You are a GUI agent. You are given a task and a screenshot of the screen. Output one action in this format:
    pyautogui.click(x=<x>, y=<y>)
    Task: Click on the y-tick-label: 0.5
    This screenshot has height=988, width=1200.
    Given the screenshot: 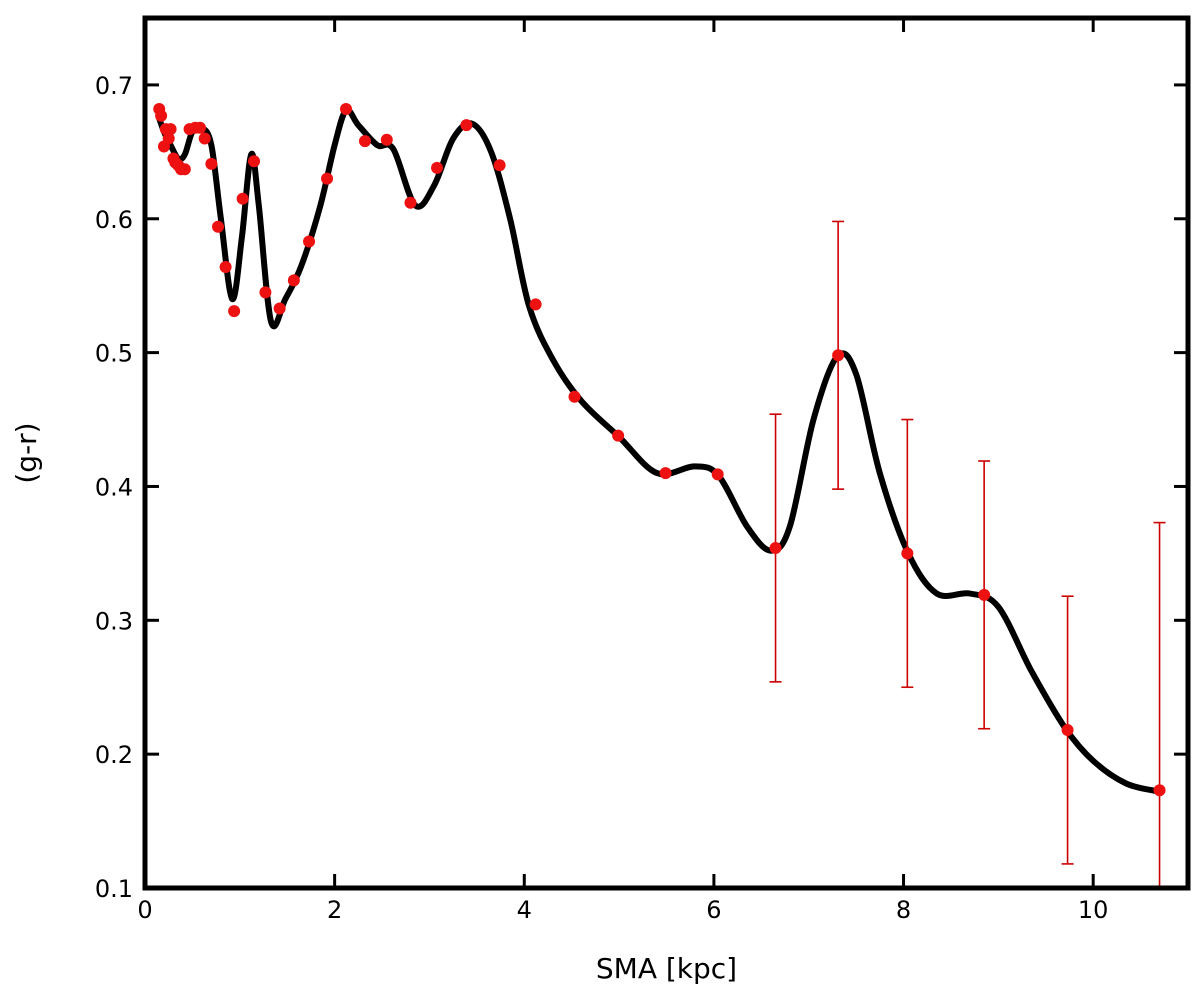 What is the action you would take?
    pyautogui.click(x=114, y=354)
    